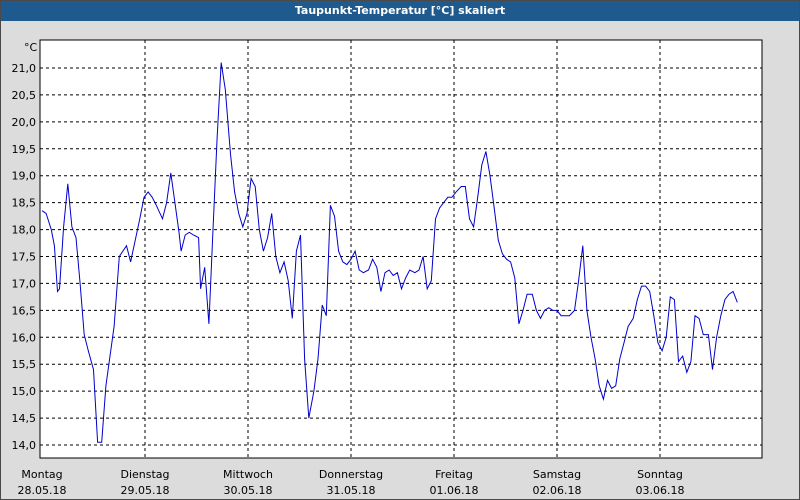 The image size is (800, 500). I want to click on y-tick-label: 17,5, so click(24, 257).